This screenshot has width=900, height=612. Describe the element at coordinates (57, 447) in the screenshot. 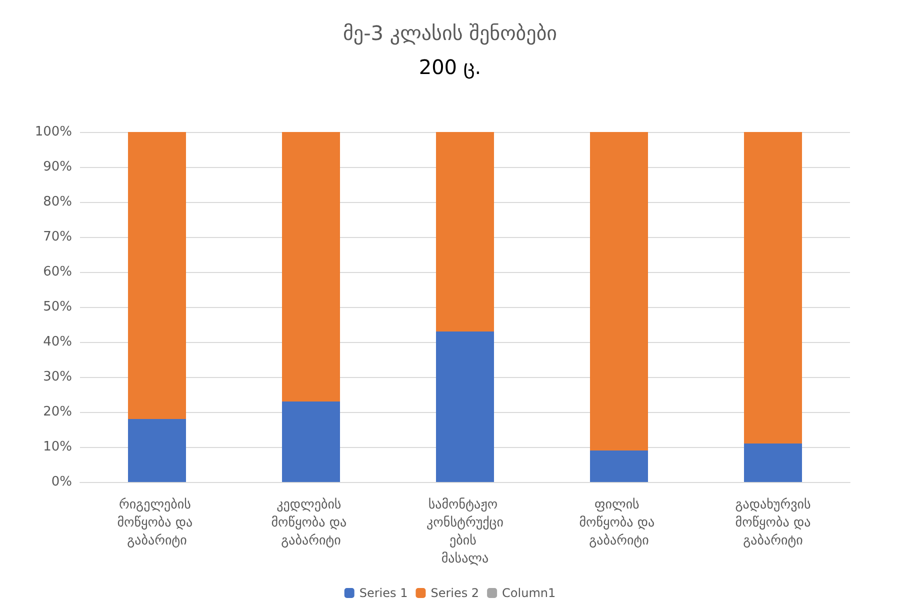

I see `y-tick-label: 10%` at that location.